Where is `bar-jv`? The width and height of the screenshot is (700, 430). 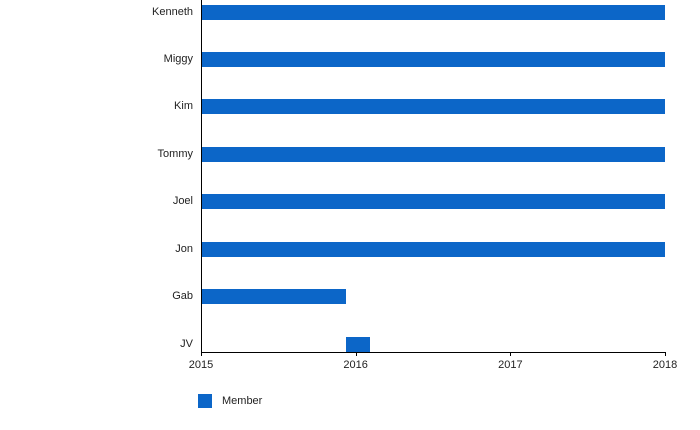 bar-jv is located at coordinates (358, 344).